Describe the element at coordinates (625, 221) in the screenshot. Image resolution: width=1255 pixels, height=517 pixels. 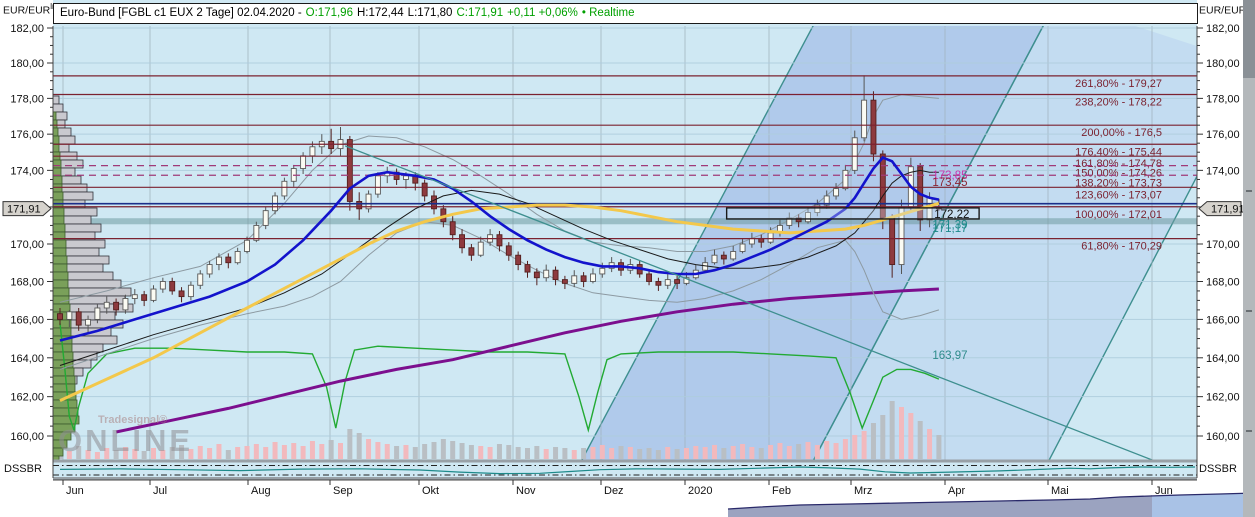
I see `support-zone-band` at that location.